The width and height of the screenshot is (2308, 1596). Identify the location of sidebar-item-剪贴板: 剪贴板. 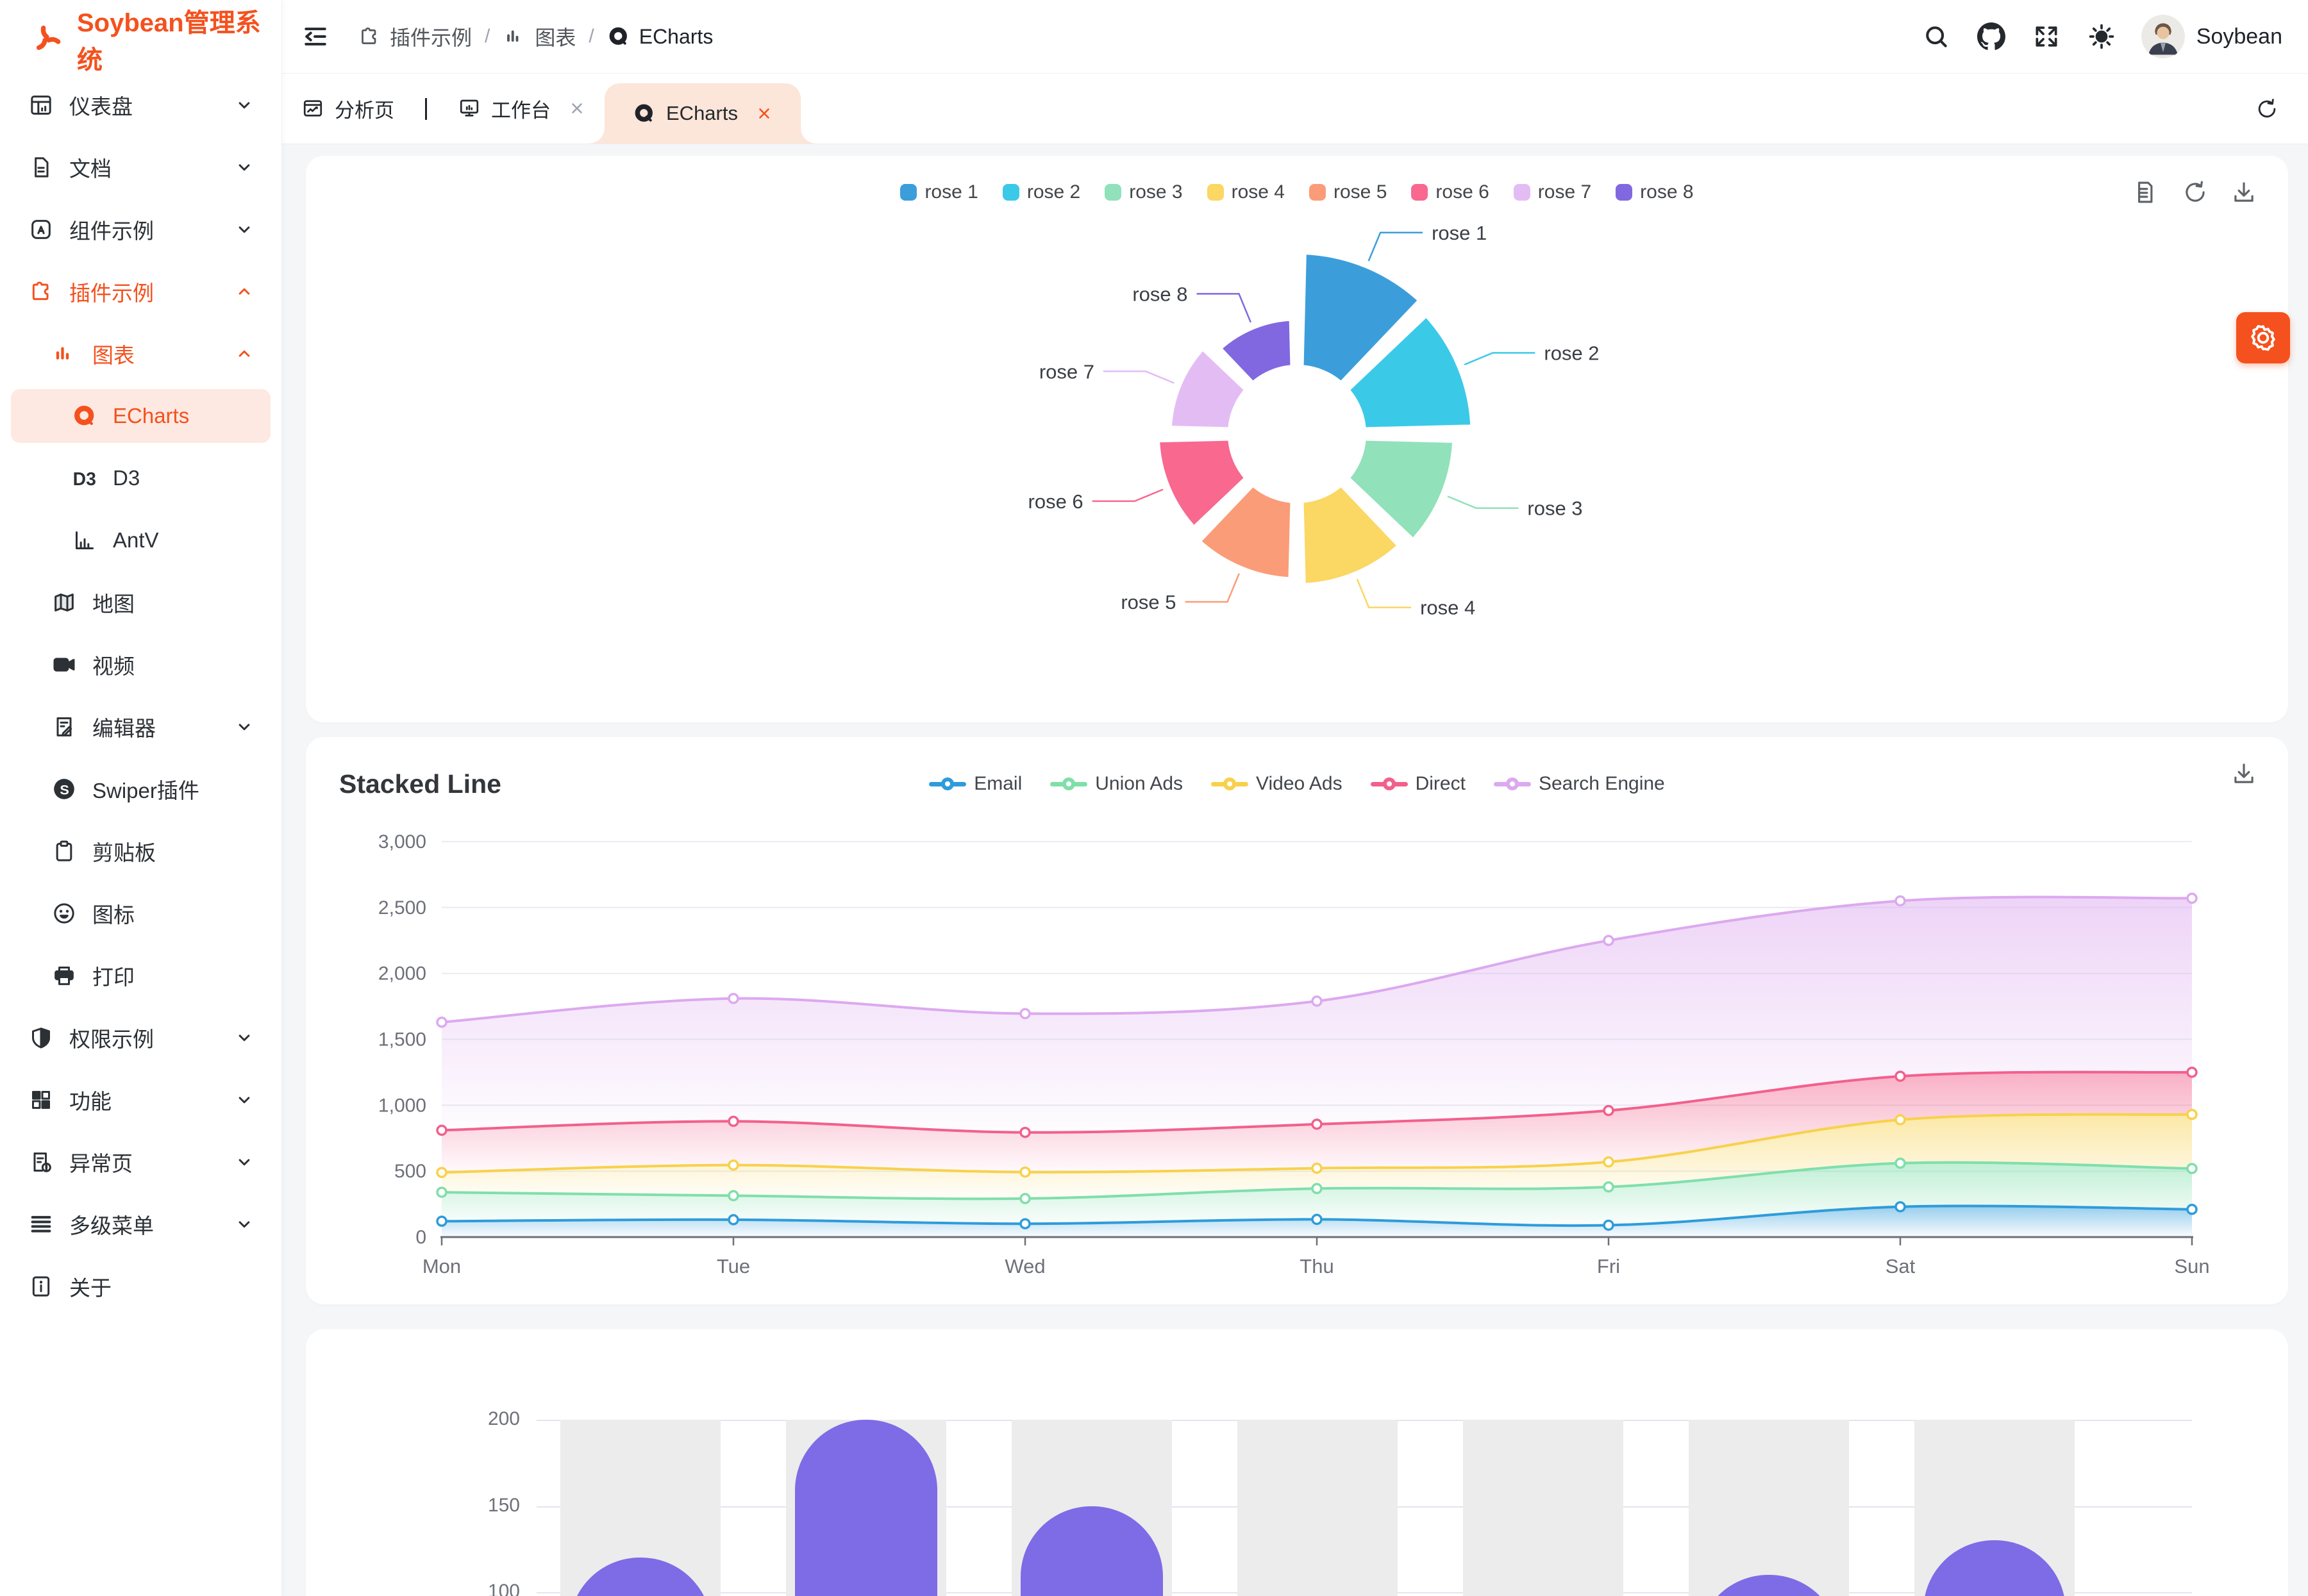
(141, 851).